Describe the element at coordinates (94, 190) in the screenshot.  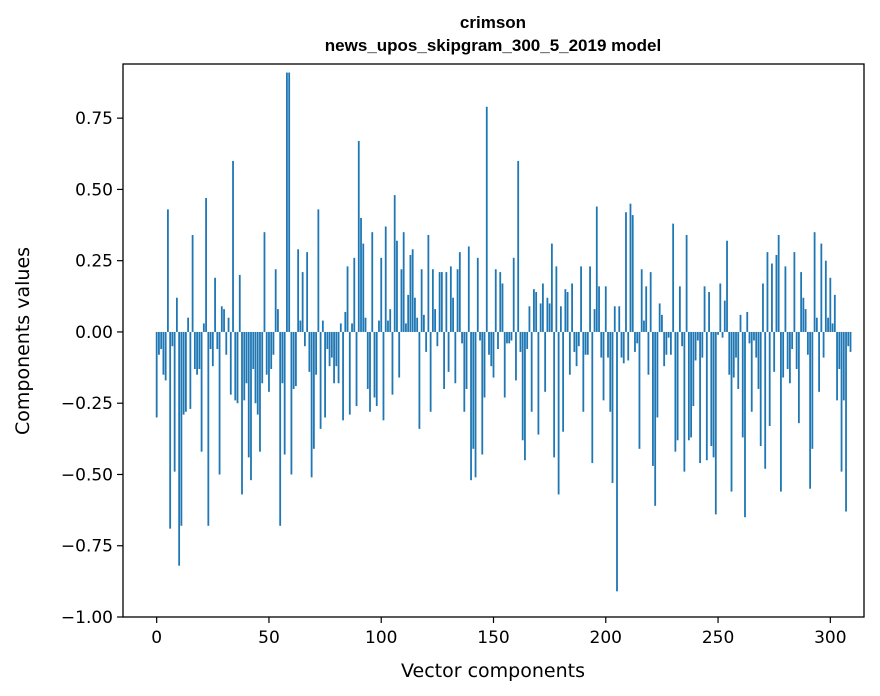
I see `y-tick-label: 0.50` at that location.